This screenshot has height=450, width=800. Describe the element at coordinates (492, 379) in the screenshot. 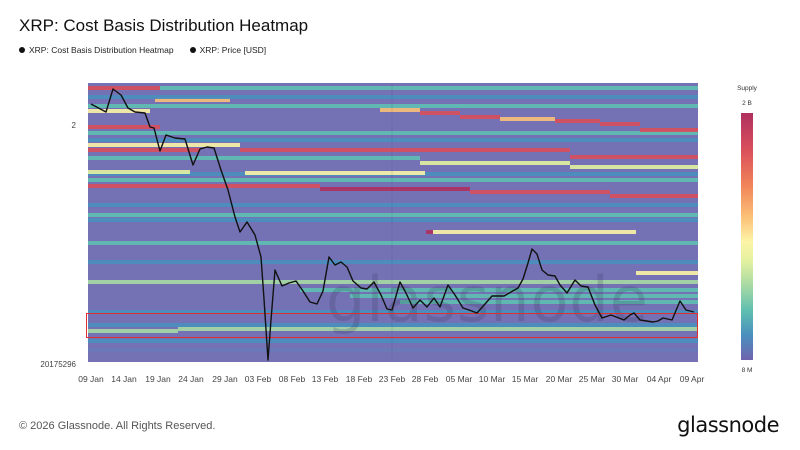

I see `x-axis-label: 10 Mar` at that location.